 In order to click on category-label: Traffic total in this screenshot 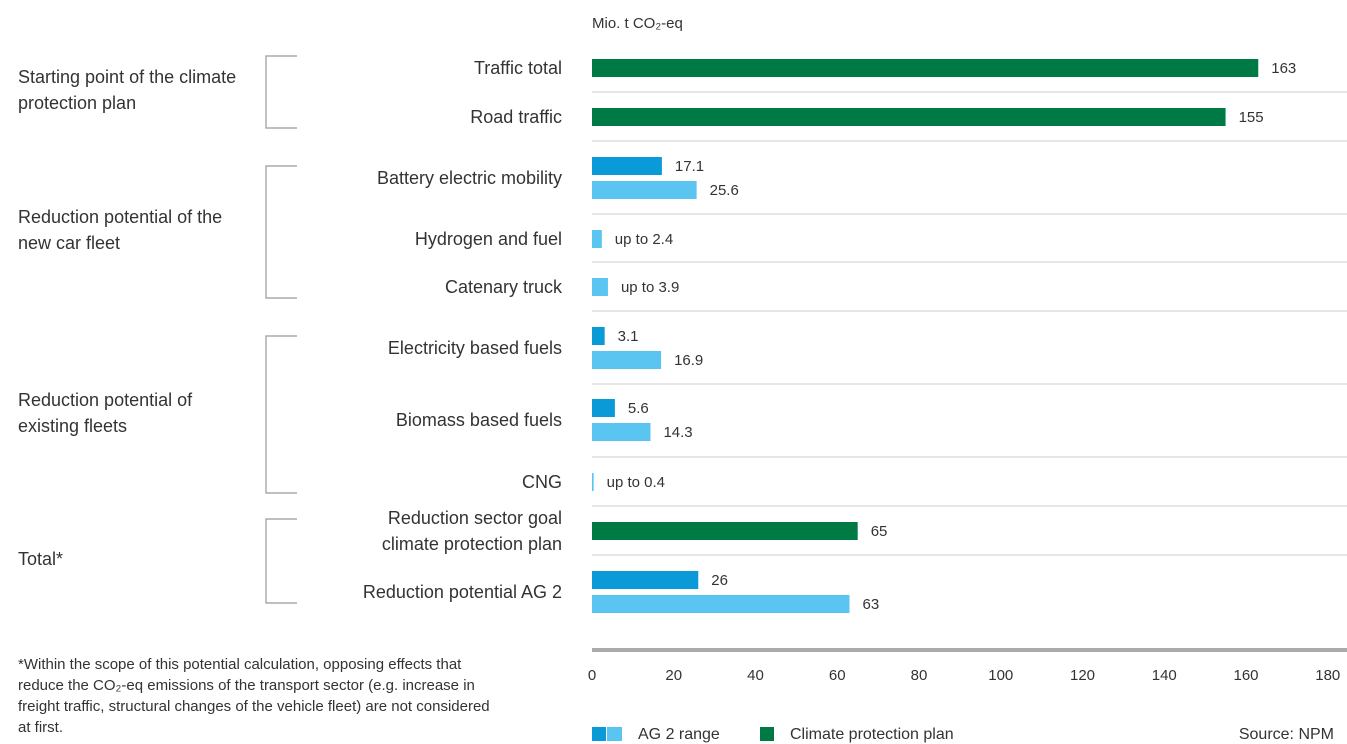, I will do `click(517, 68)`.